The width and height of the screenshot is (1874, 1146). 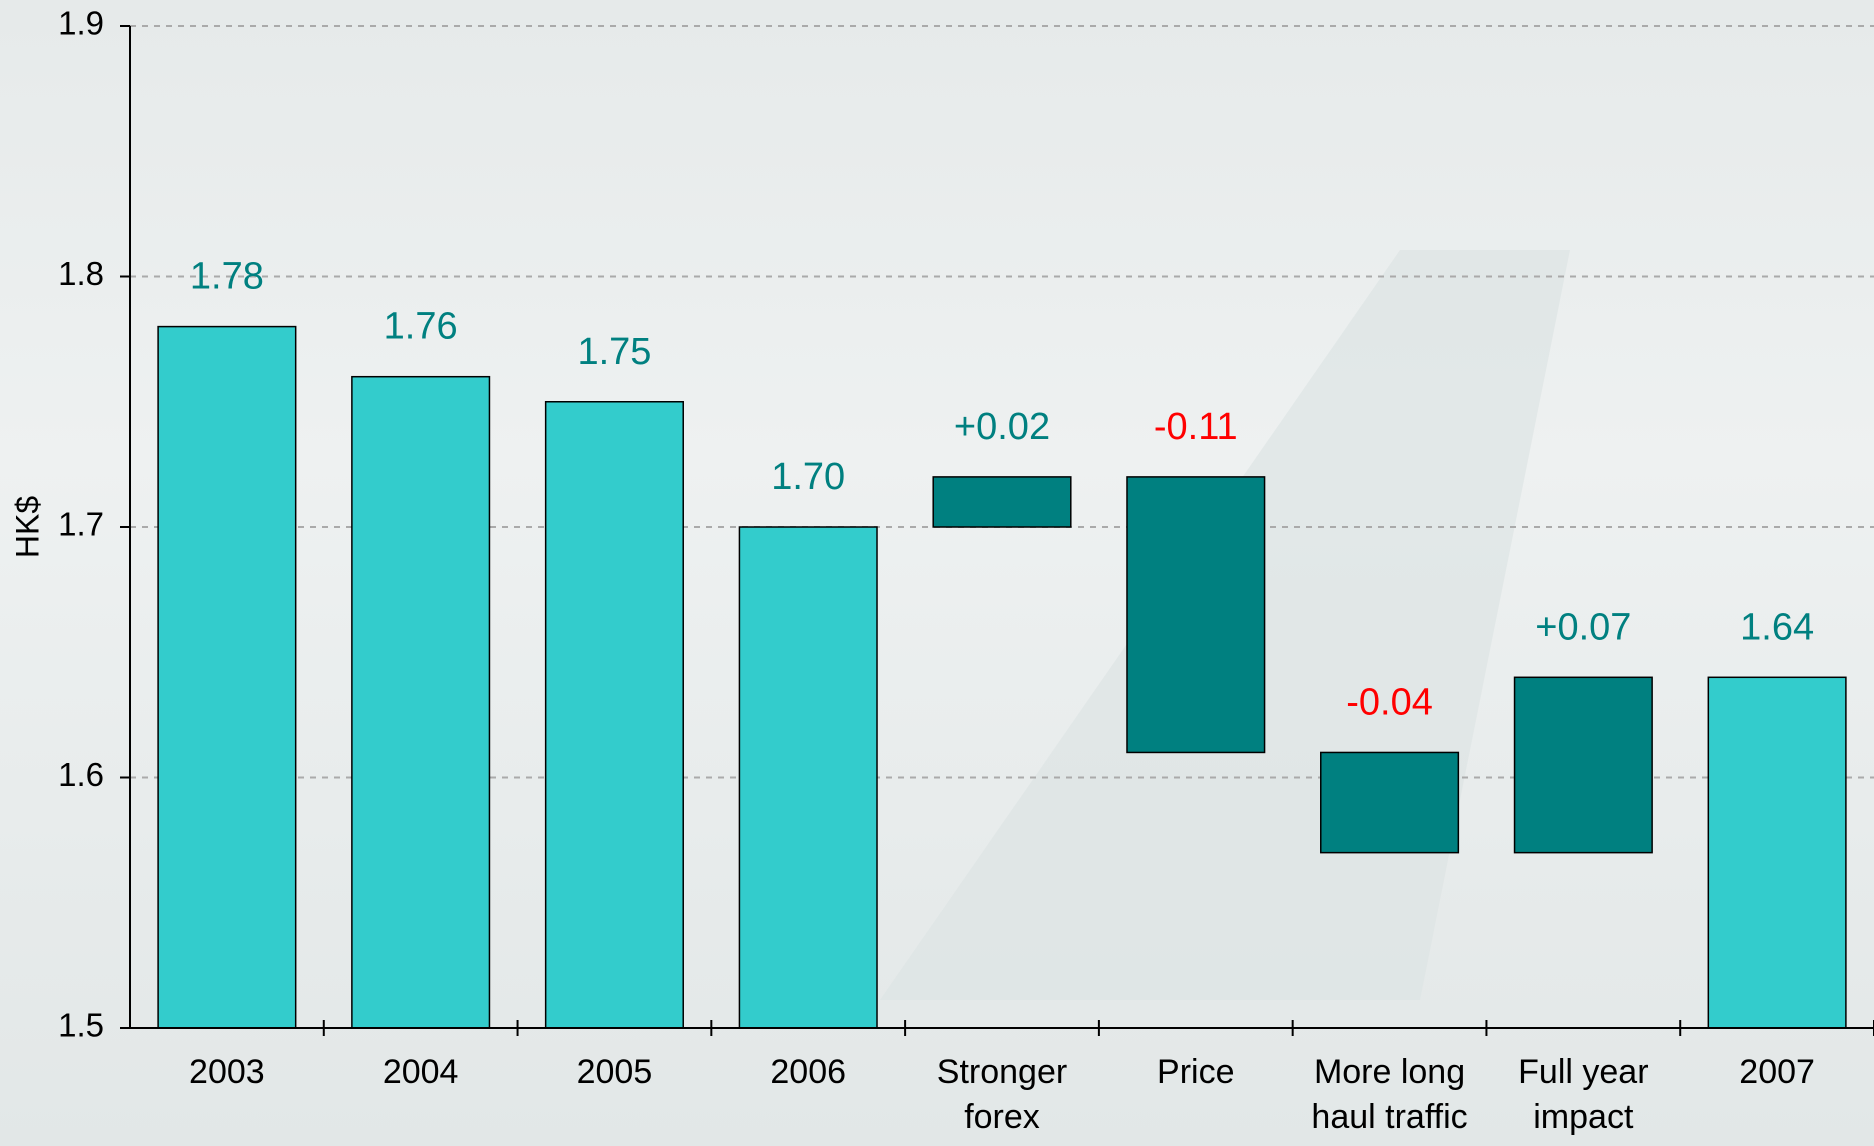 I want to click on x-tick-label: 2006, so click(x=808, y=1072).